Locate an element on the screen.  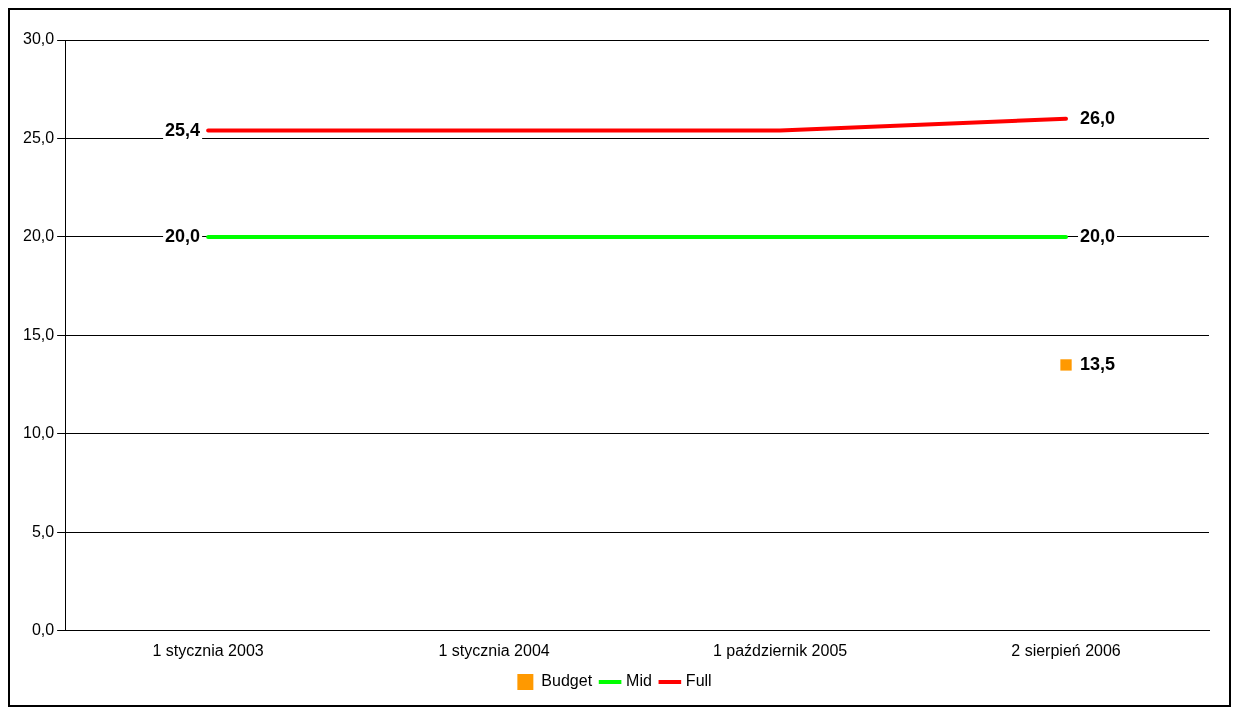
y-tick-label: 25,0 is located at coordinates (39, 137).